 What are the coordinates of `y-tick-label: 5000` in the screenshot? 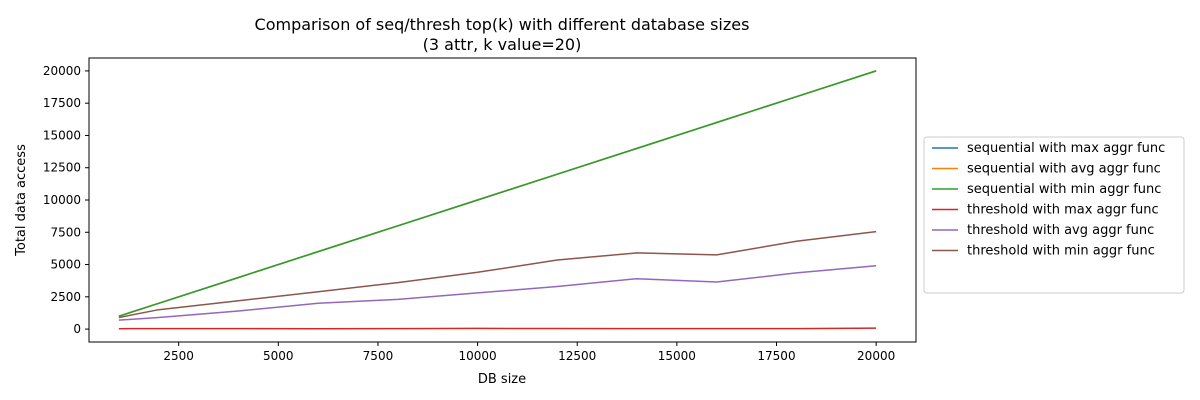 It's located at (65, 265).